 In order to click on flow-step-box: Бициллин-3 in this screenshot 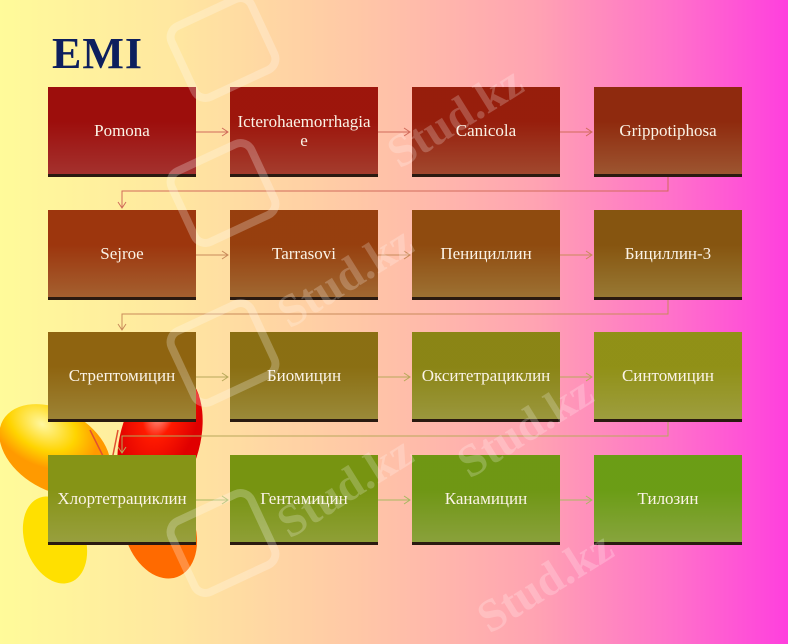, I will do `click(668, 255)`.